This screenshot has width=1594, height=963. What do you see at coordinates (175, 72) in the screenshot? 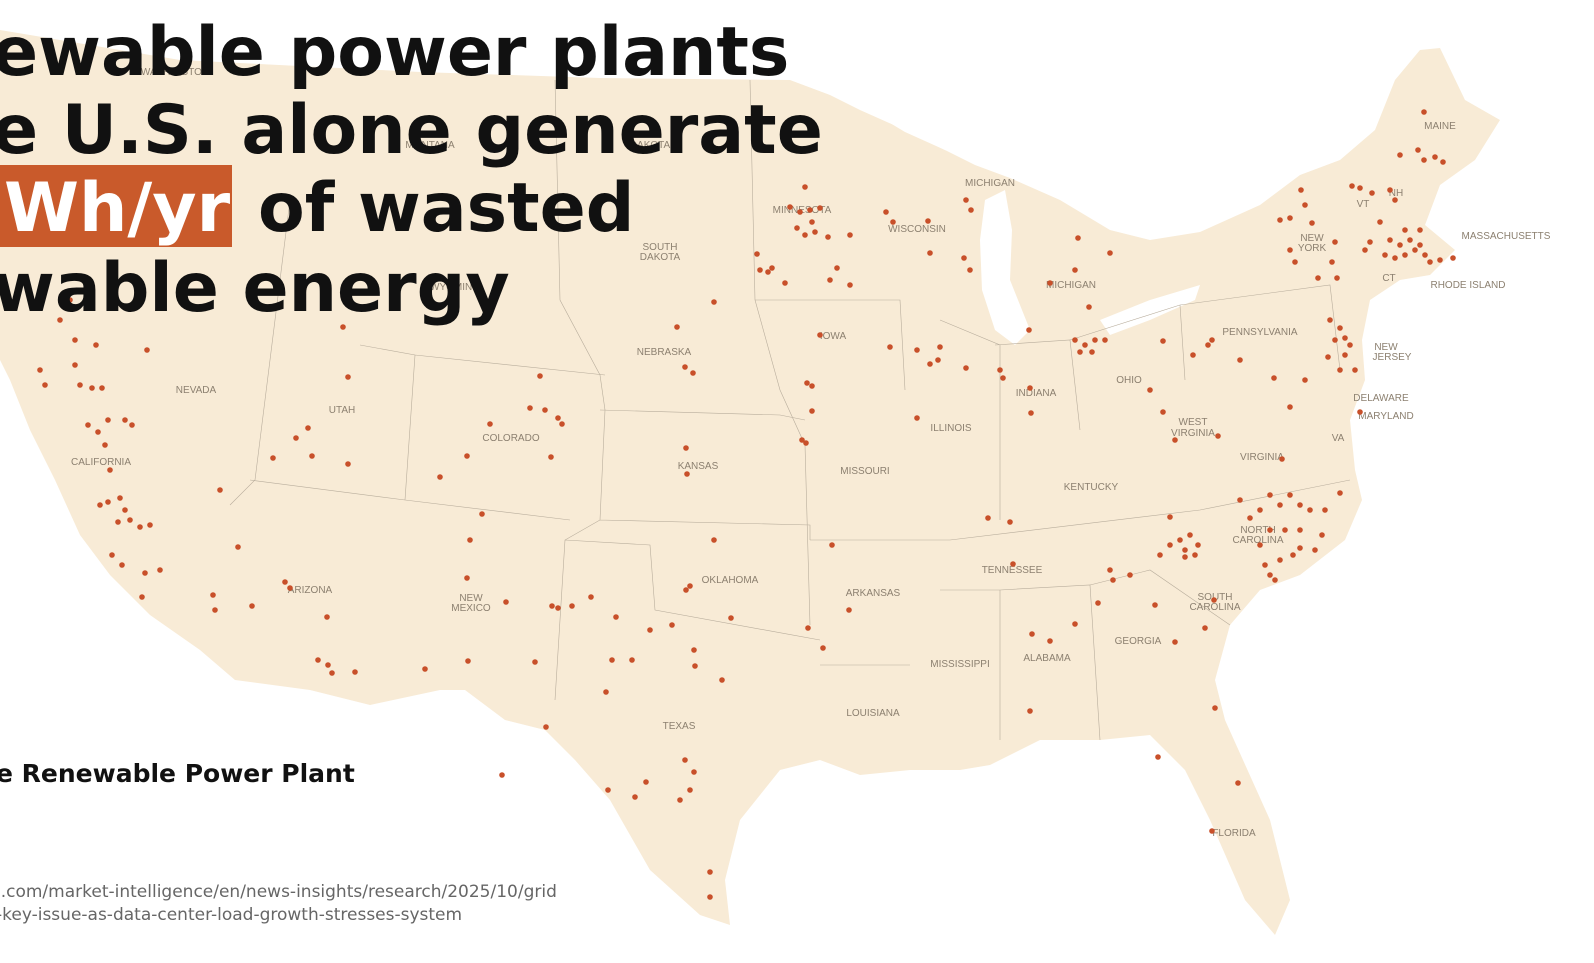
I see `state-label: WASHINGTON` at bounding box center [175, 72].